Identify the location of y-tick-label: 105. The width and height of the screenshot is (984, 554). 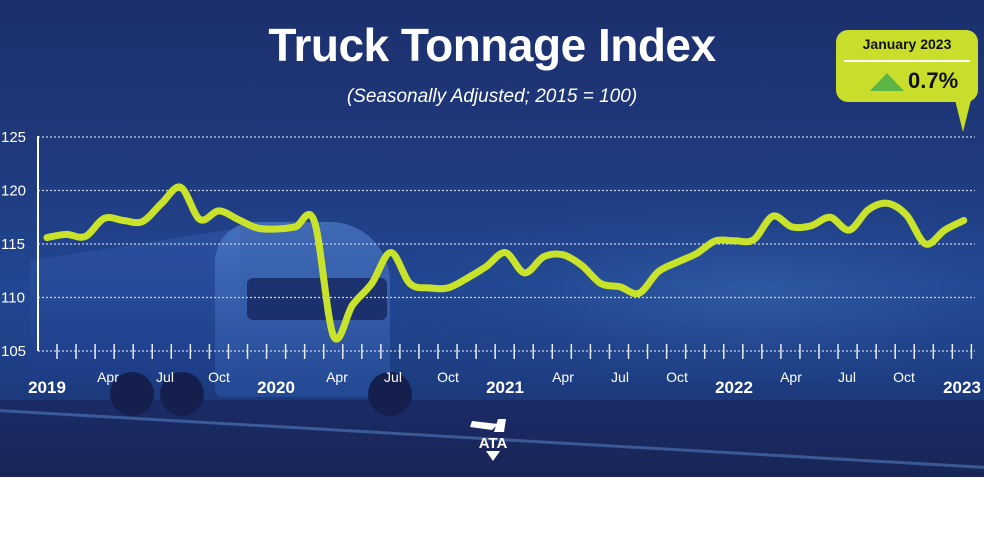
(13, 351).